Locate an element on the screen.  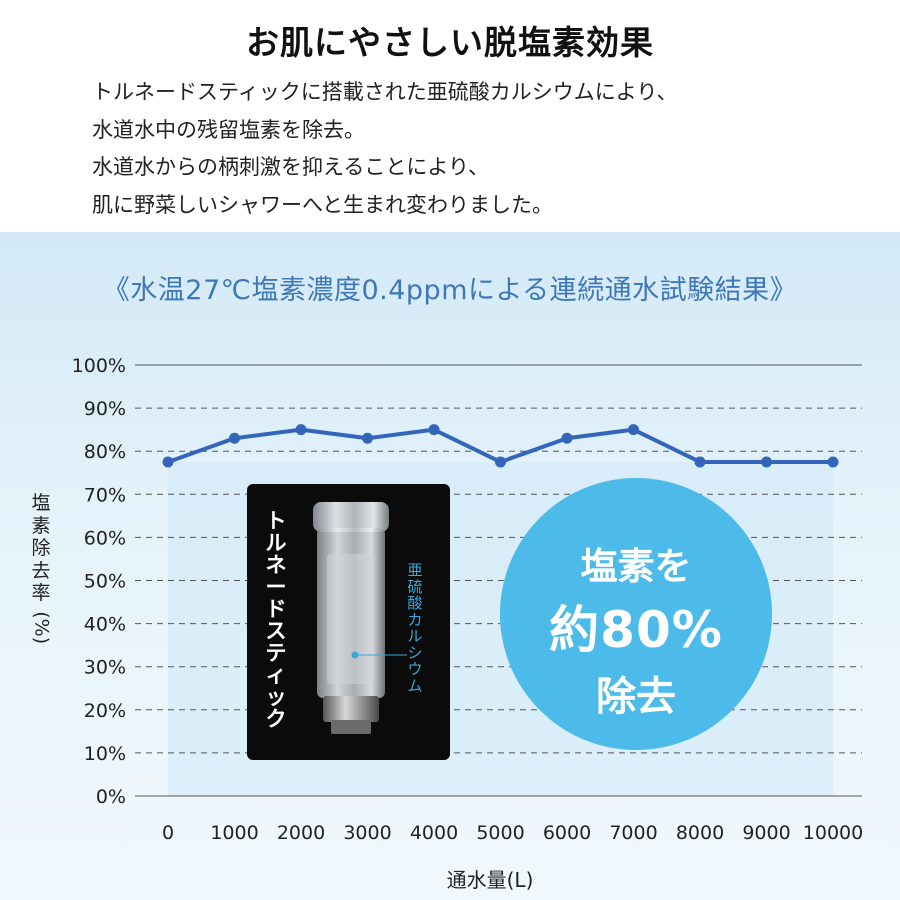
result-badge: 塩素を 約80% 除去 is located at coordinates (636, 614).